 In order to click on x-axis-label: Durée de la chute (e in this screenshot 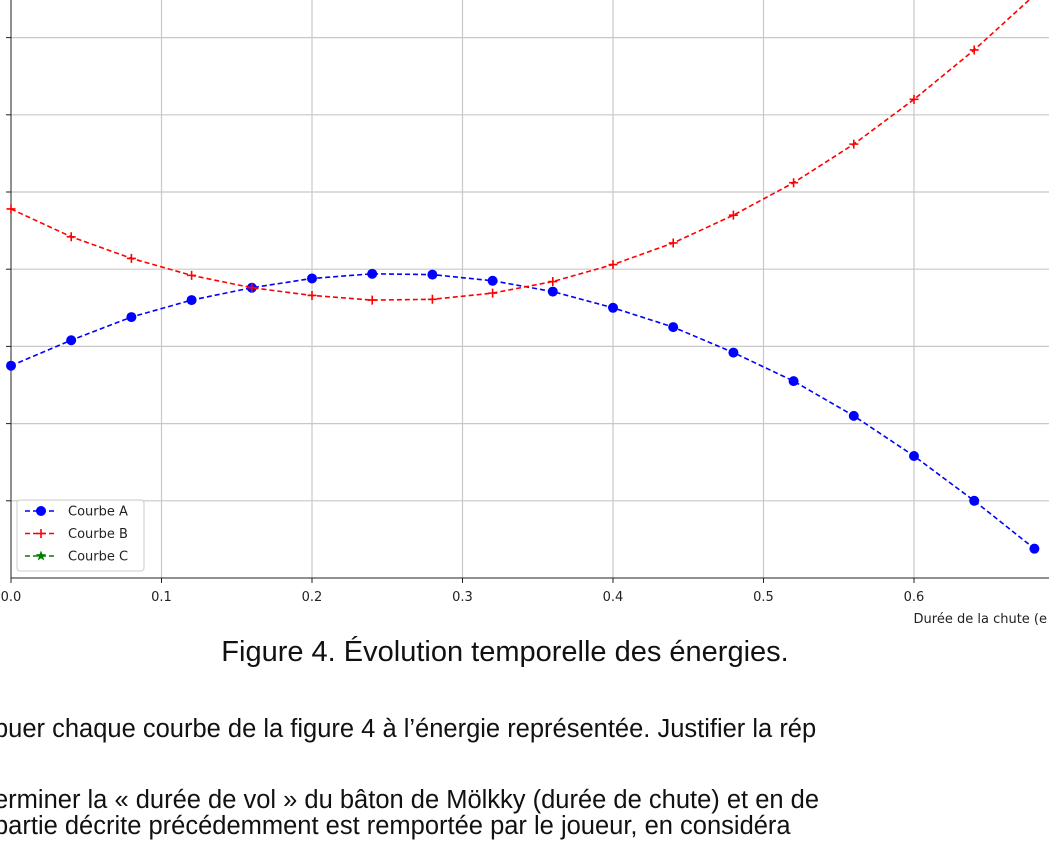, I will do `click(980, 619)`.